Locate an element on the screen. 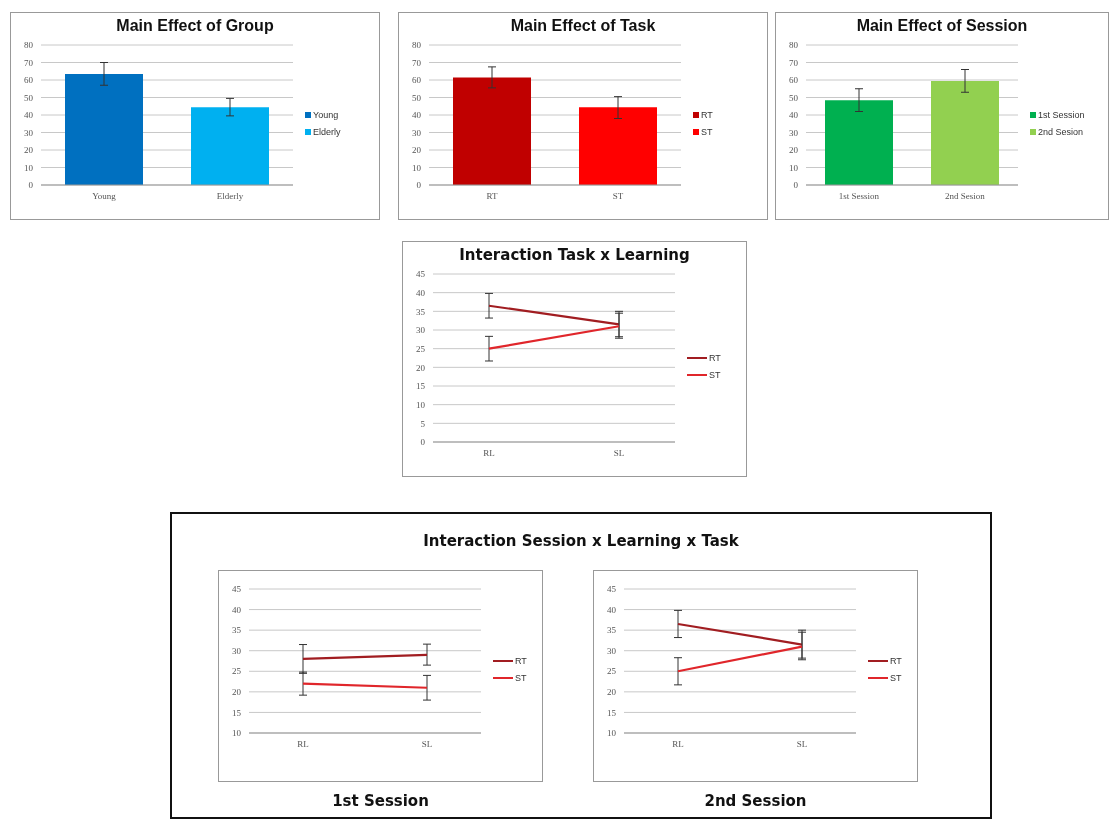 The width and height of the screenshot is (1117, 823). x-tick-label: RT is located at coordinates (492, 196).